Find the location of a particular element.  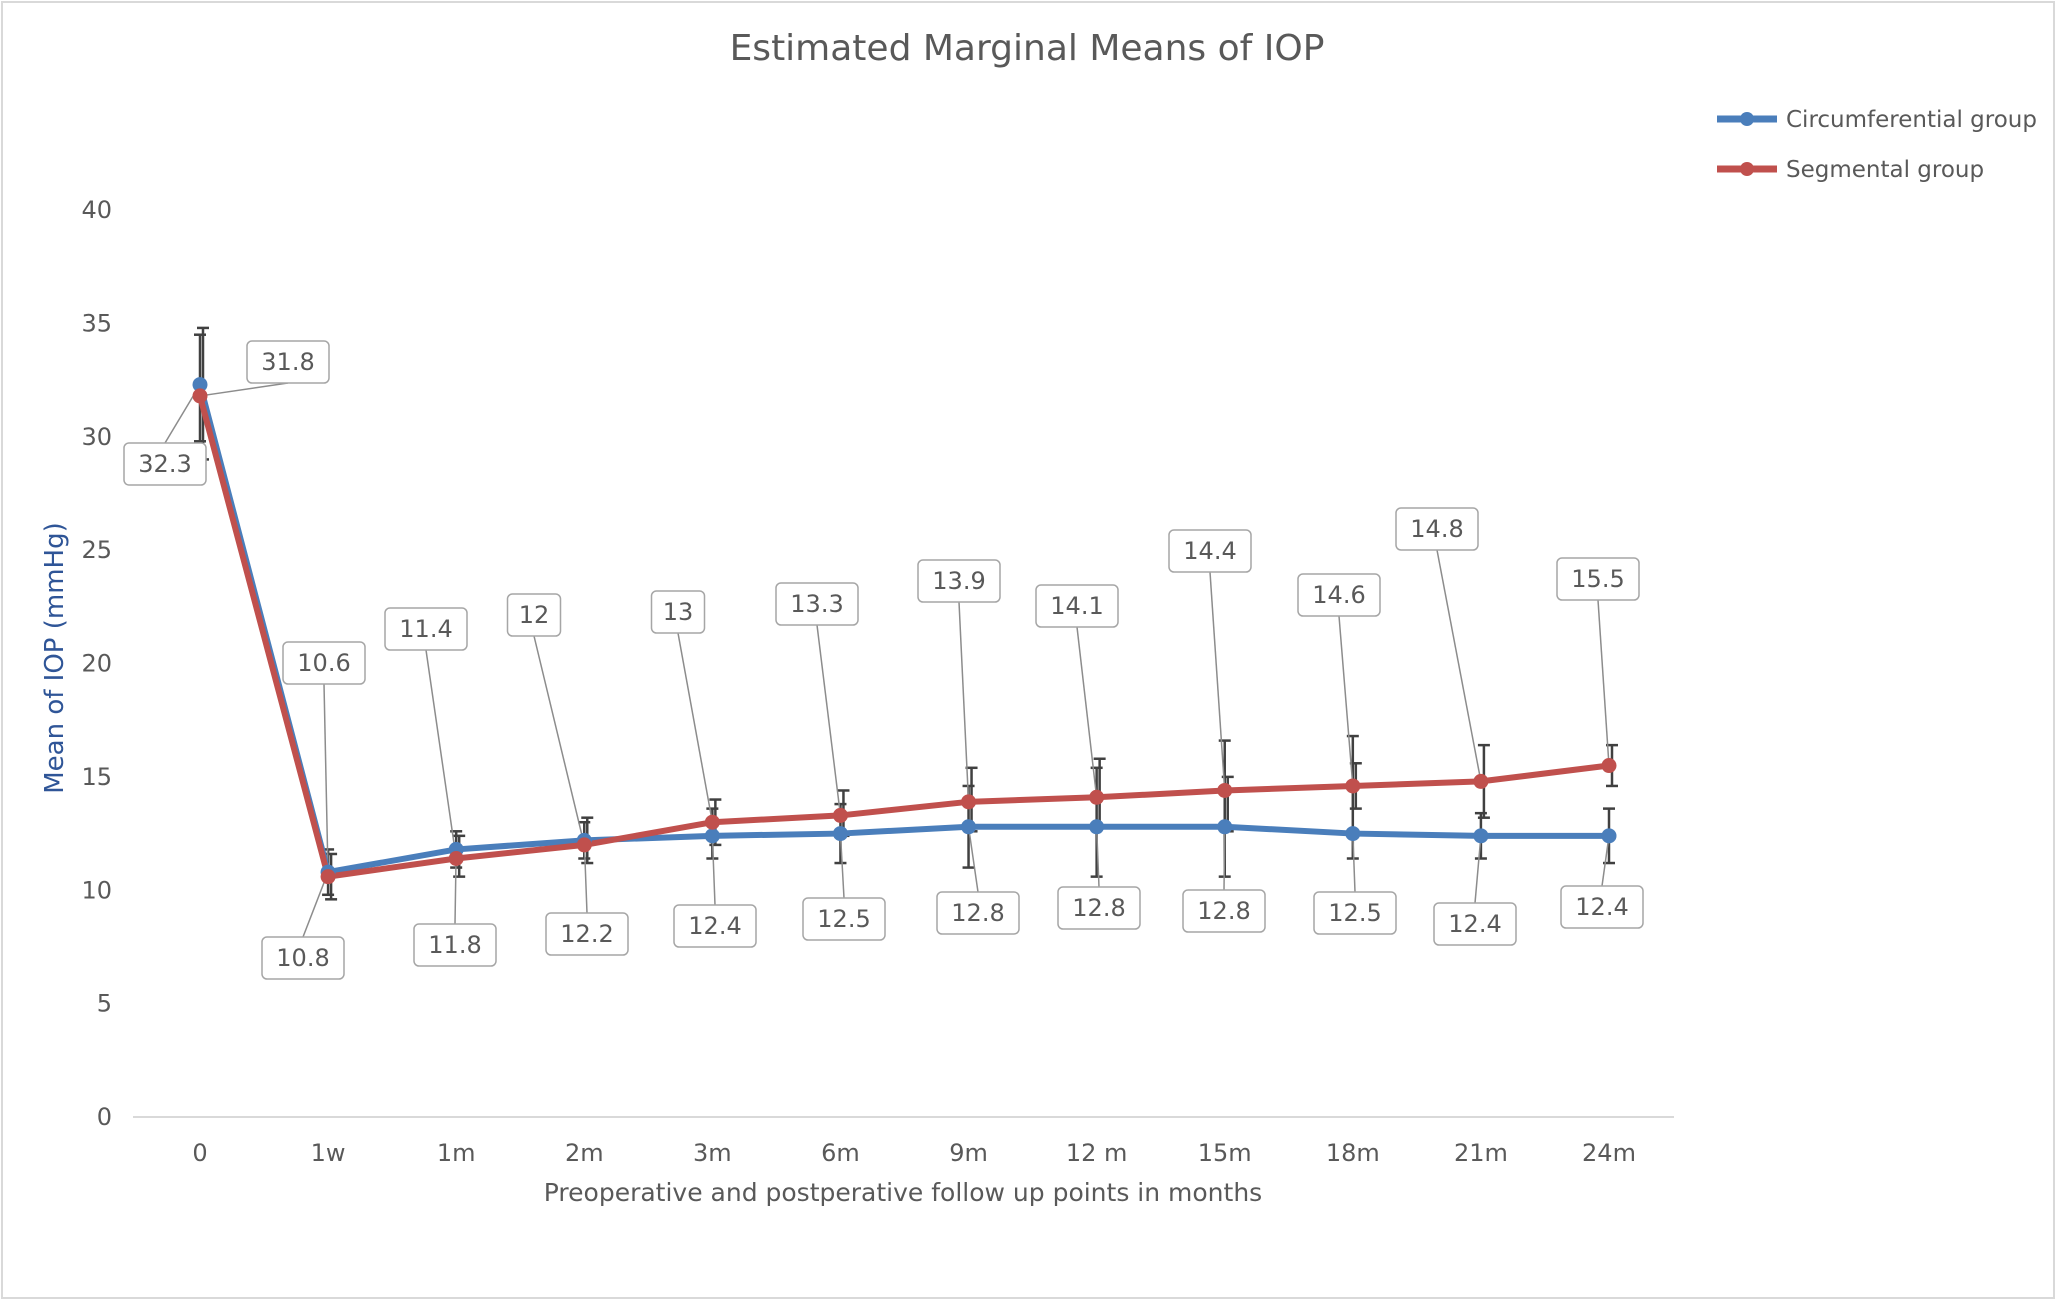

data-label-segmental: 11.4 is located at coordinates (425, 629).